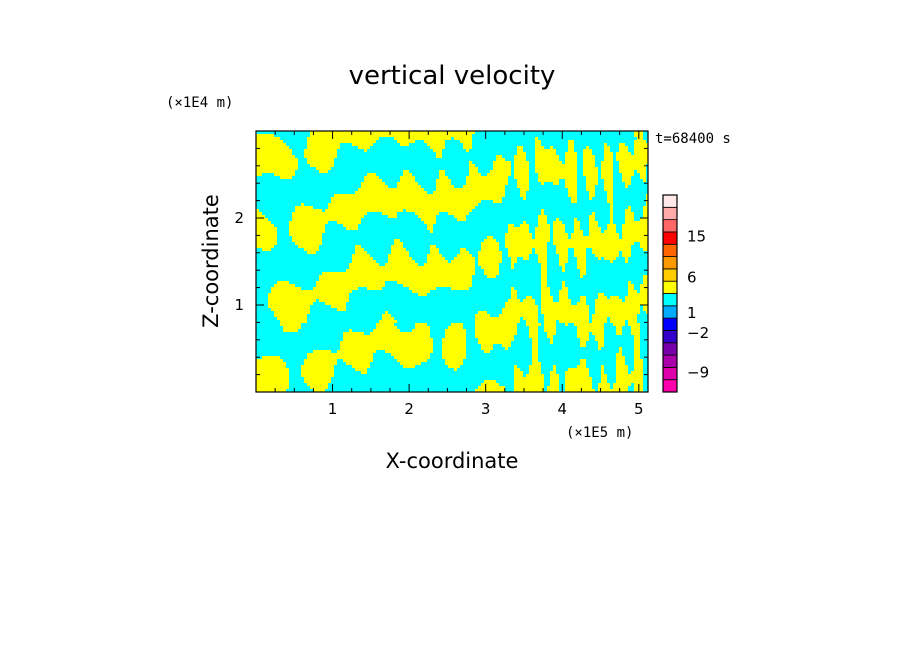  I want to click on time-label: t=68400 s, so click(693, 139).